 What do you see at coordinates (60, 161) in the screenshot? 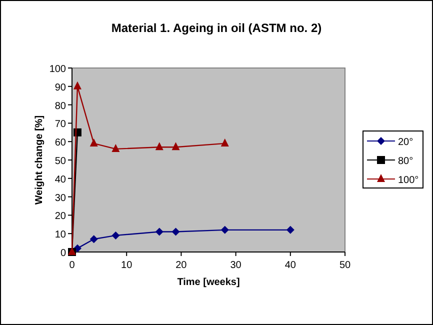
I see `y-tick-label: 50` at bounding box center [60, 161].